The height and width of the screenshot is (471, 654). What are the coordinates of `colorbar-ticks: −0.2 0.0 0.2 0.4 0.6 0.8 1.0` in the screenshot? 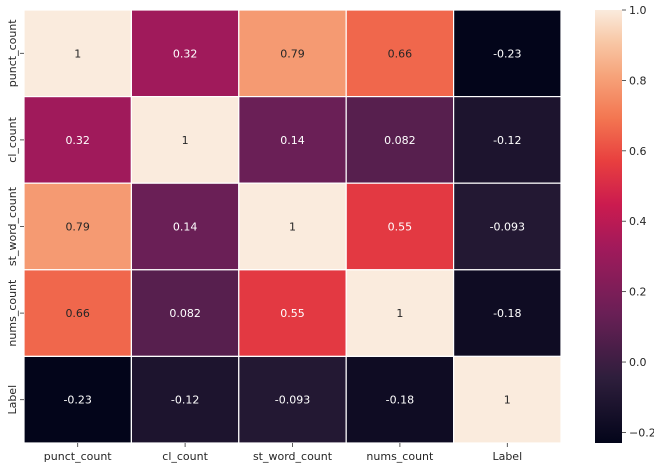 It's located at (638, 221).